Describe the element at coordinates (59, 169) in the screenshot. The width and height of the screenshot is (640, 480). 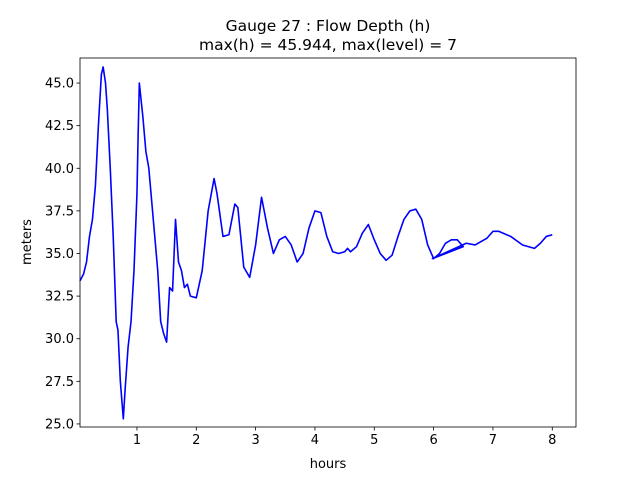
I see `y-tick-label: 40.0` at that location.